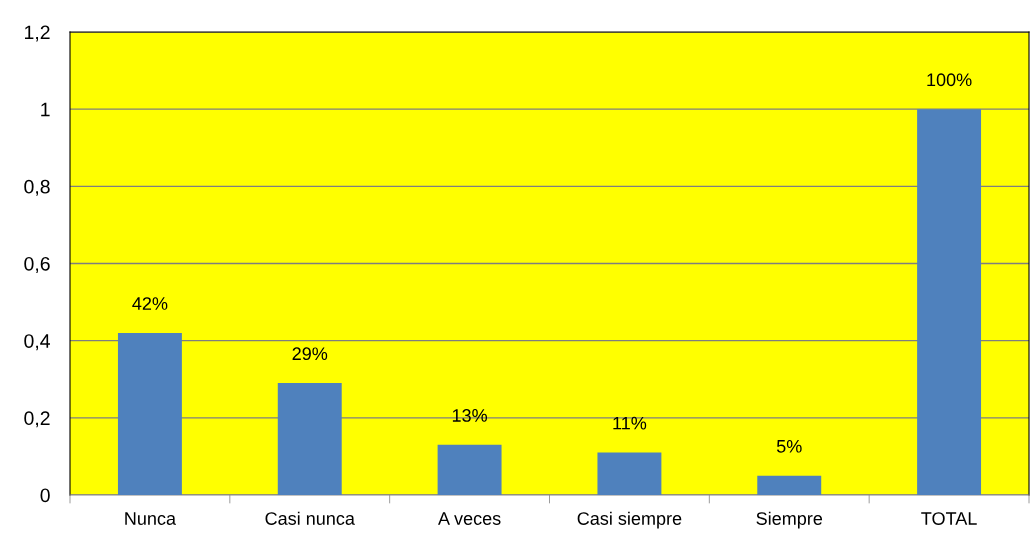 This screenshot has height=543, width=1031. What do you see at coordinates (789, 446) in the screenshot?
I see `data-label: 5%` at bounding box center [789, 446].